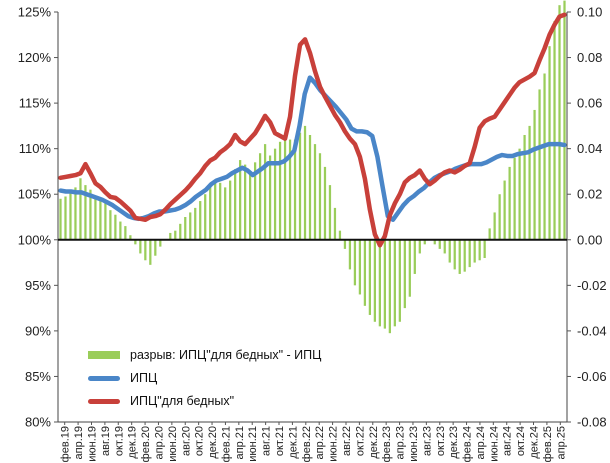 The width and height of the screenshot is (610, 463). I want to click on x-tick-label: апр.24, so click(481, 442).